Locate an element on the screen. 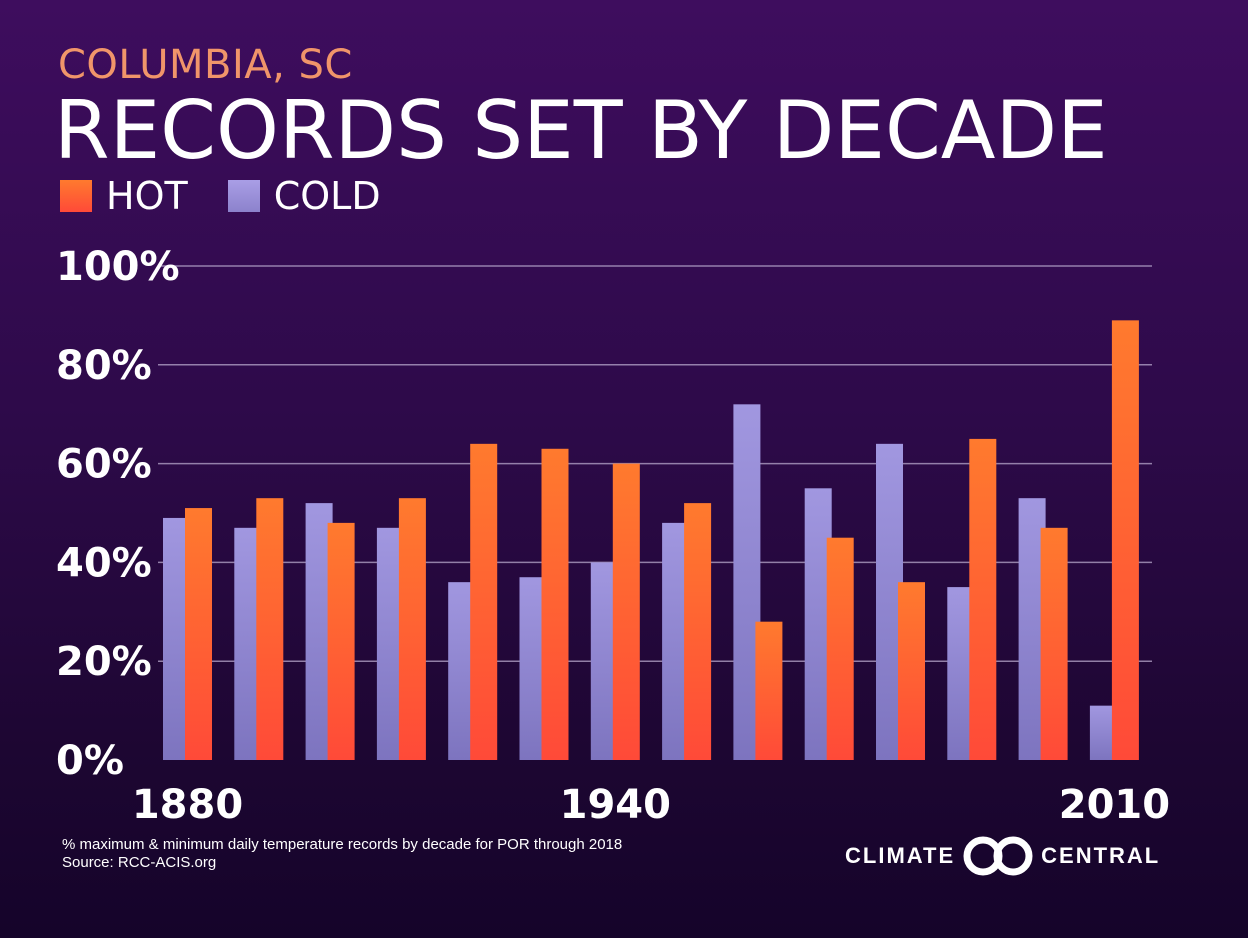 The width and height of the screenshot is (1248, 938). y-tick-label: 40% is located at coordinates (104, 563).